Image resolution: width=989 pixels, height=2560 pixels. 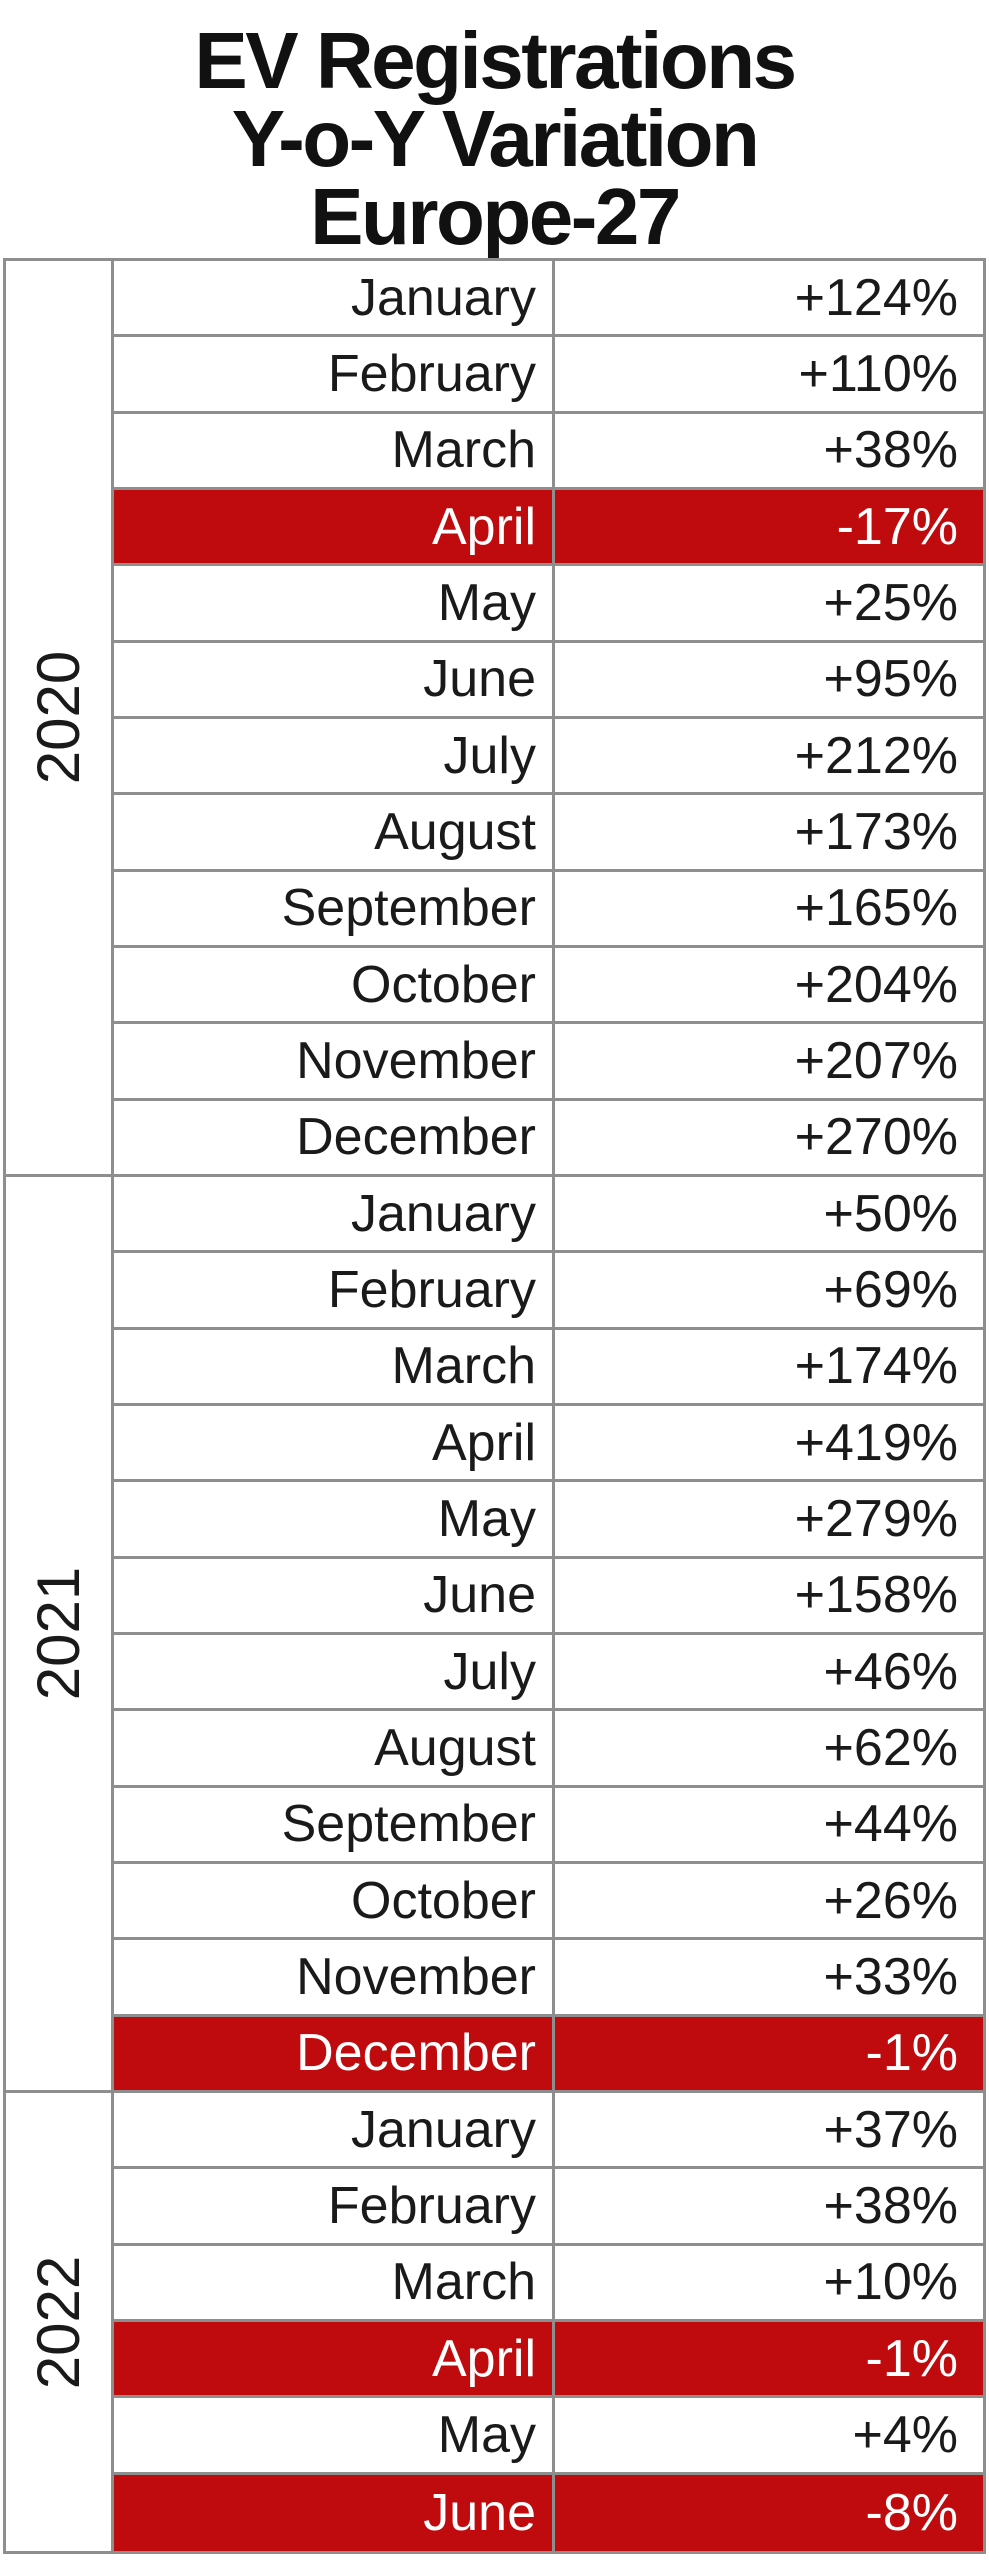 What do you see at coordinates (769, 1597) in the screenshot?
I see `value-cell: +158%` at bounding box center [769, 1597].